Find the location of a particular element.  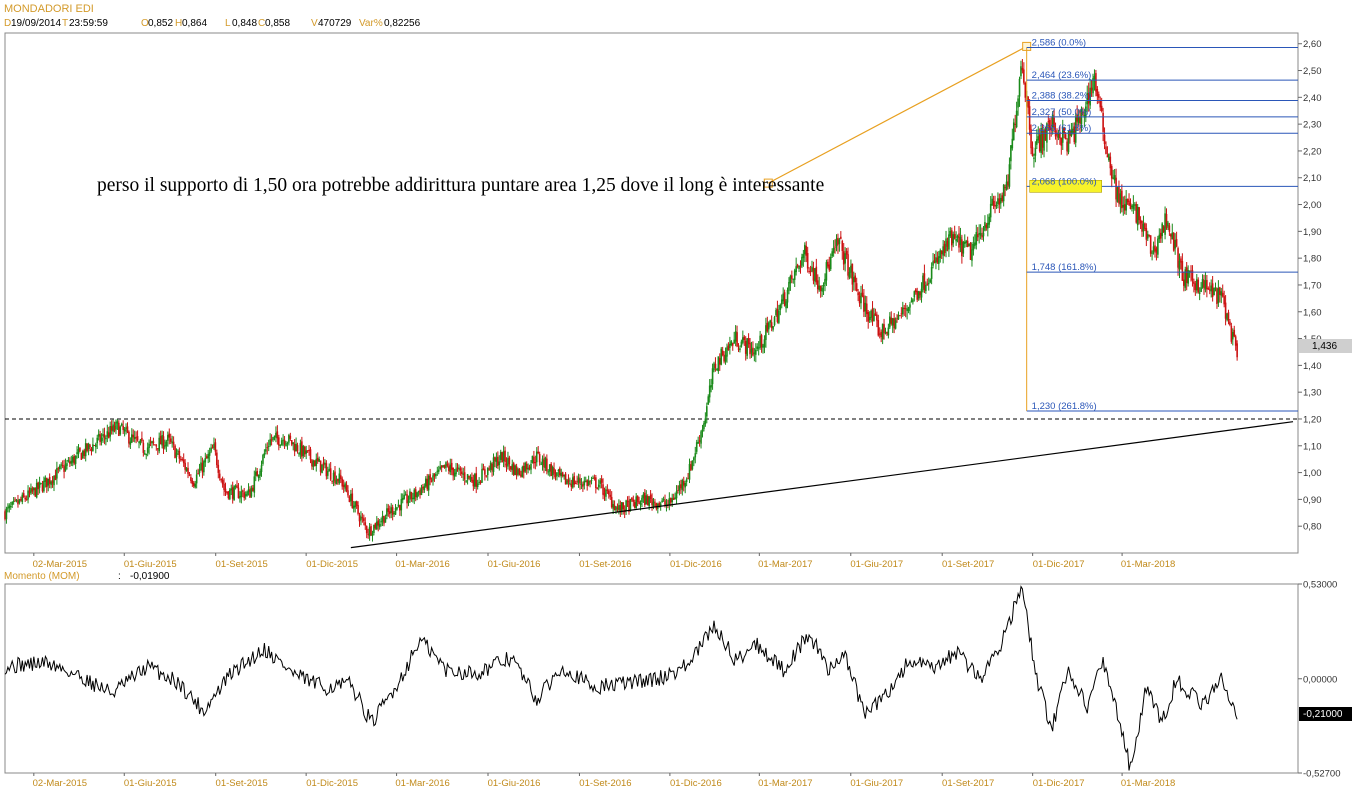

mom-y-tick-label: -0,52700 is located at coordinates (1322, 774).